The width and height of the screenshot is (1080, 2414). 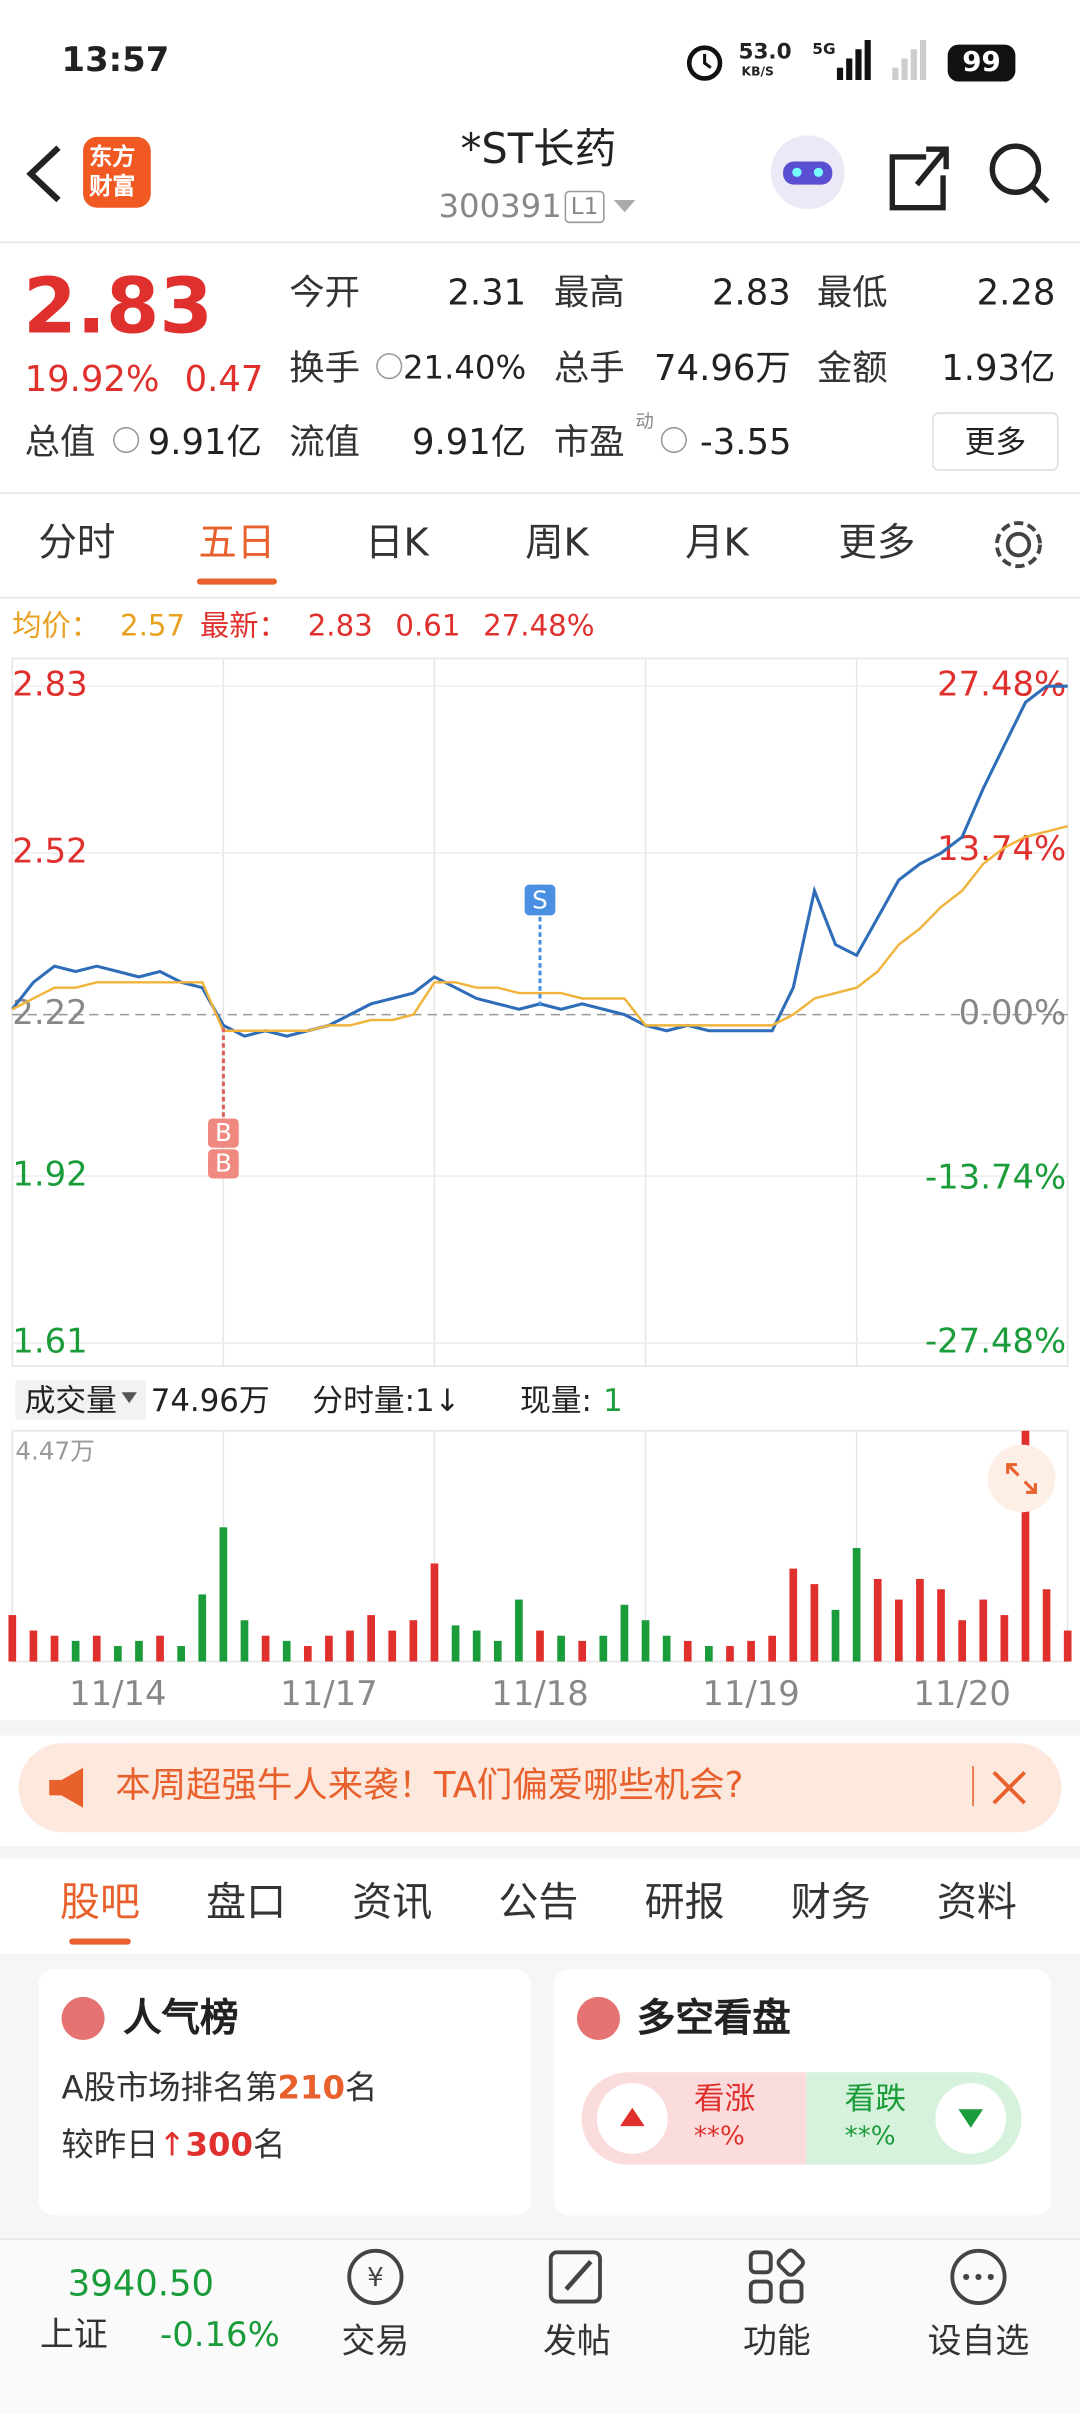 I want to click on logo-text: 财富, so click(x=112, y=186).